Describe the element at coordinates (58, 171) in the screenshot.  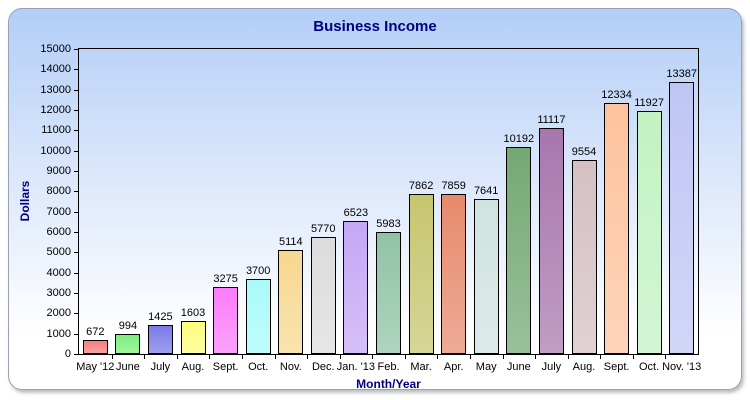
I see `y-tick-label: 9000` at that location.